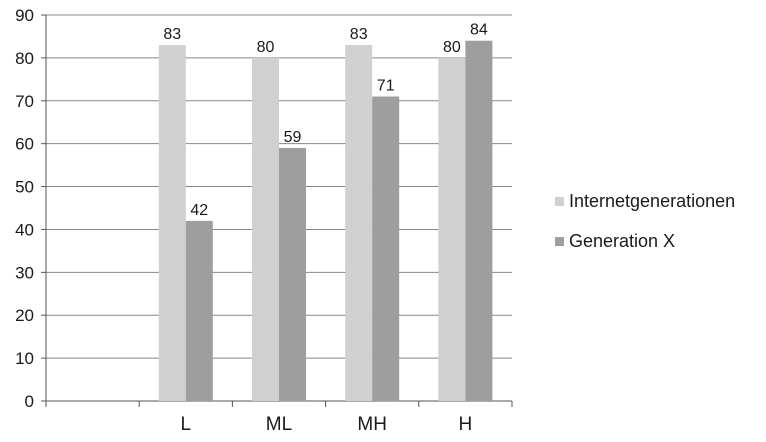 The height and width of the screenshot is (442, 766). I want to click on y-tick-label: 50, so click(24, 187).